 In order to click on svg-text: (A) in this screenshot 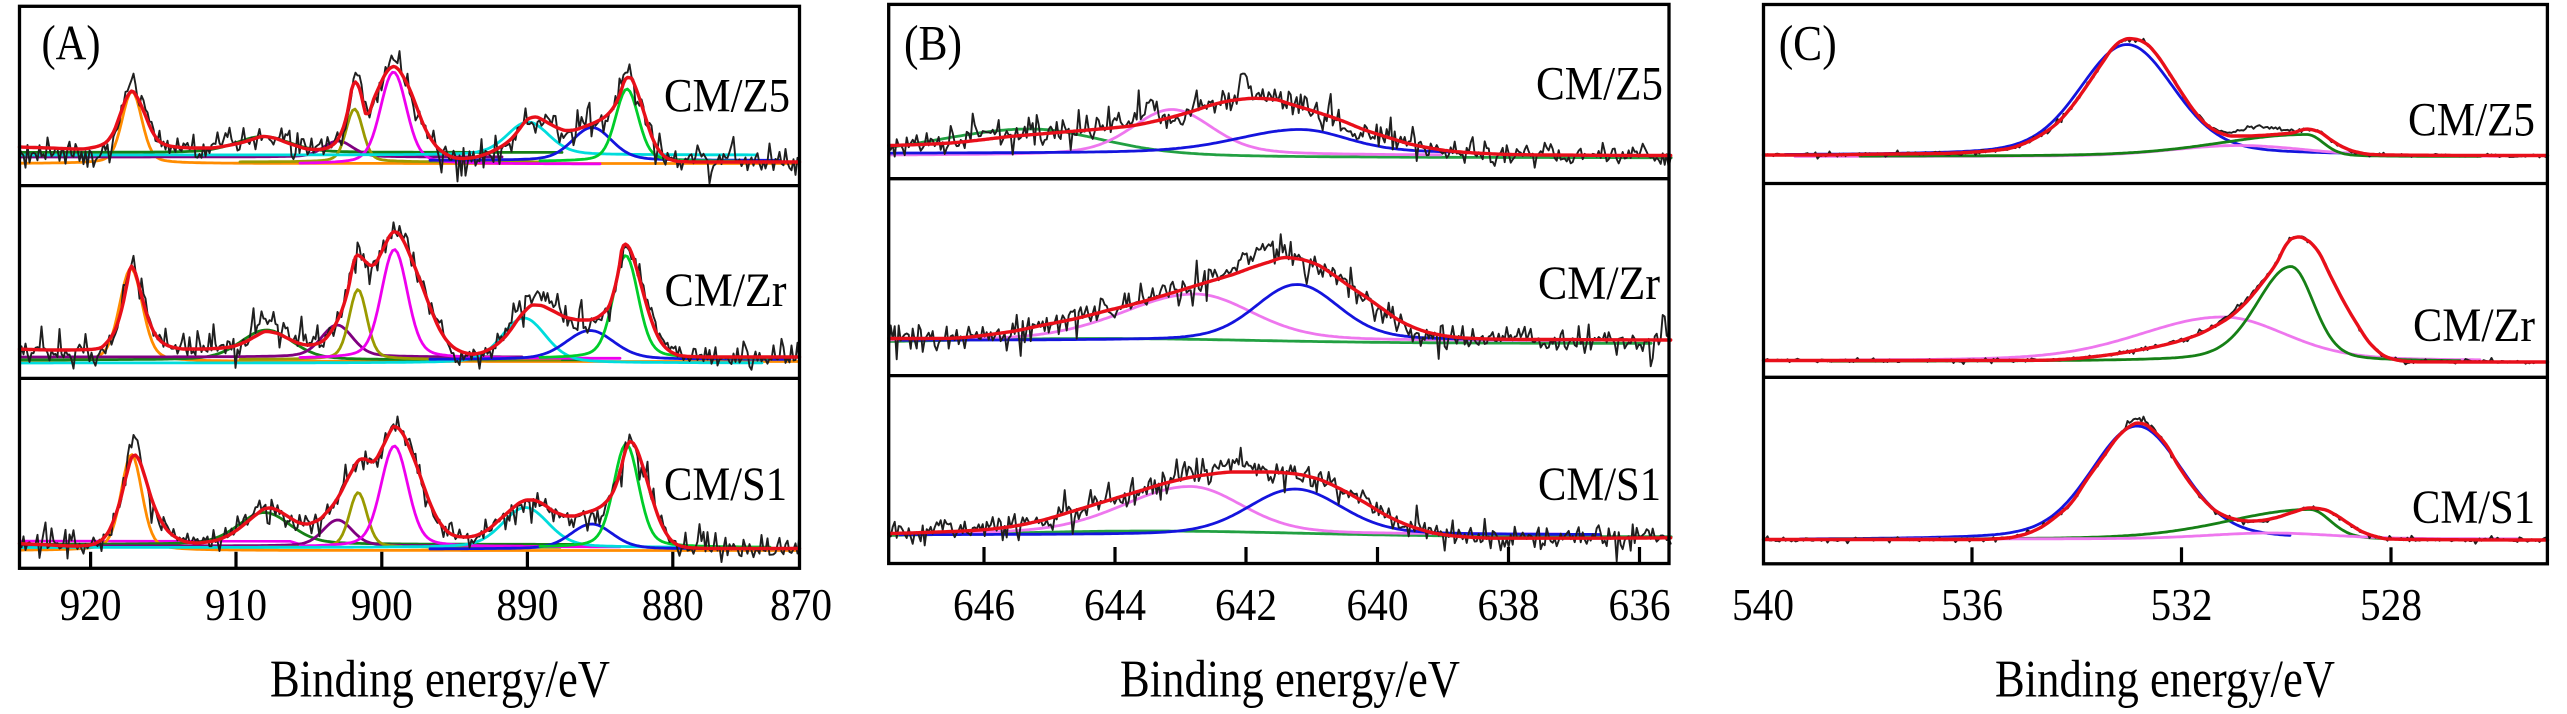, I will do `click(71, 43)`.